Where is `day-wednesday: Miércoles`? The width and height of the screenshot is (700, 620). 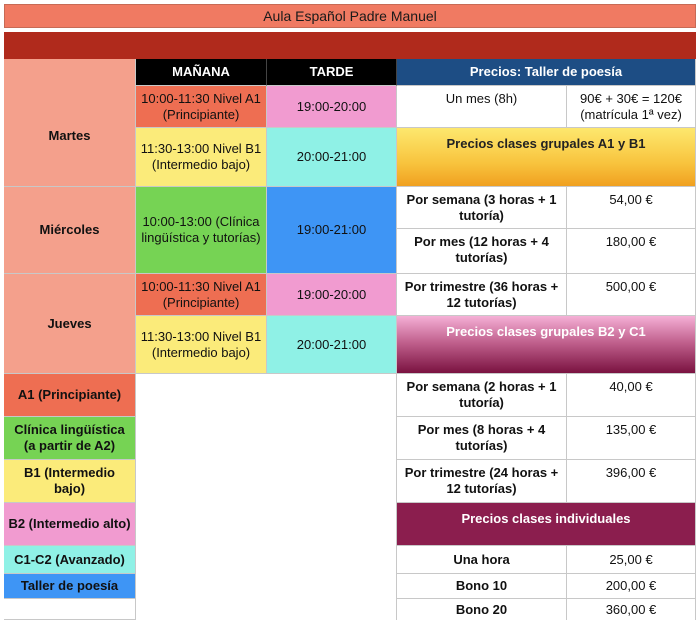 day-wednesday: Miércoles is located at coordinates (70, 230).